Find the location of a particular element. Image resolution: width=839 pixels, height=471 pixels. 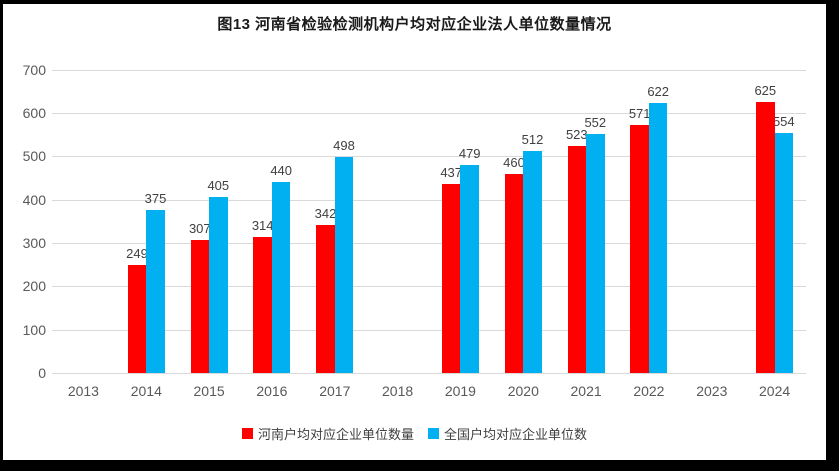

bar-2021-s1 is located at coordinates (595, 253).